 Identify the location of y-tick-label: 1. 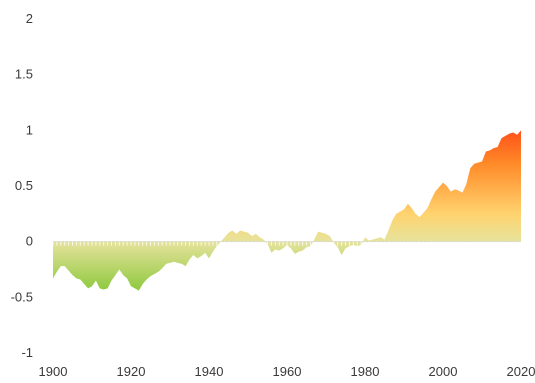
(29, 129).